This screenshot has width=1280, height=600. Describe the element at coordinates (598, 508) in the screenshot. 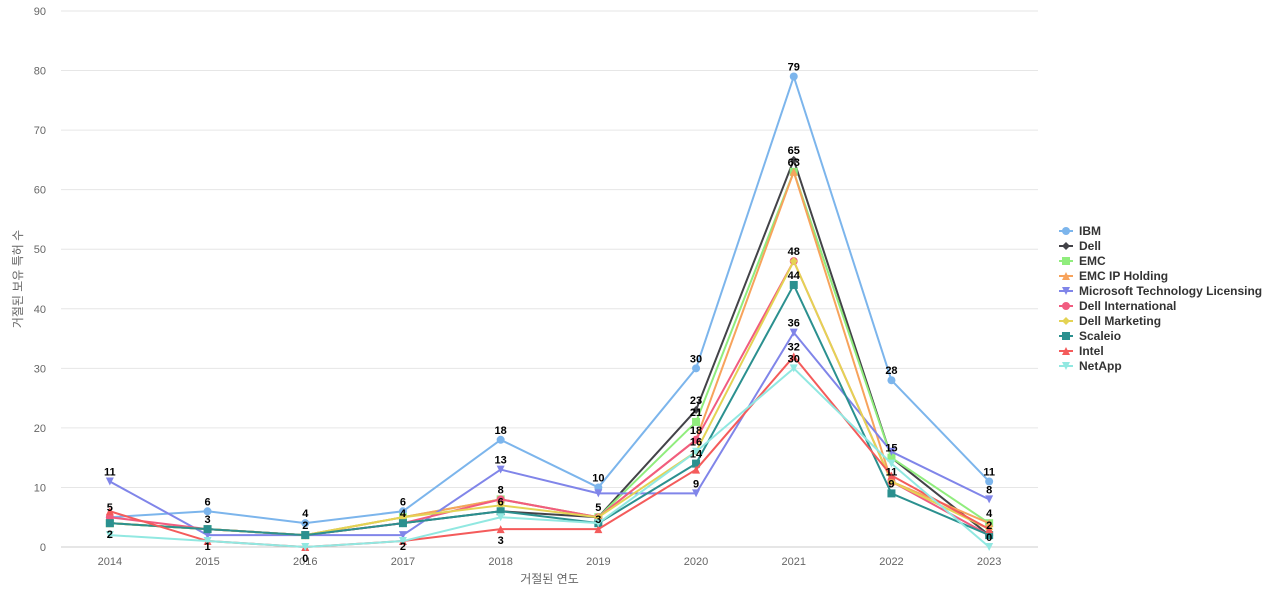

I see `data-label: 5` at that location.